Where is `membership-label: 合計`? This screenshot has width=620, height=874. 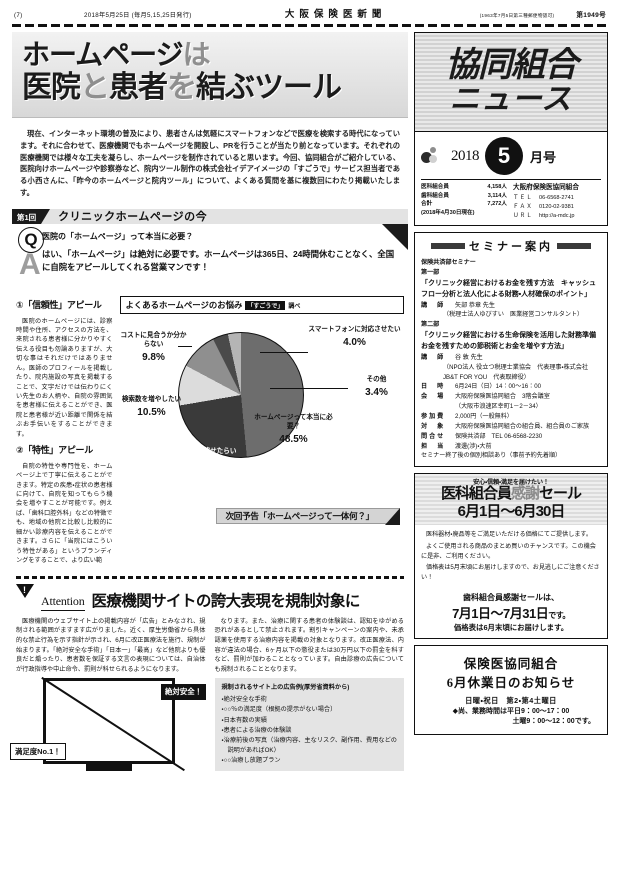 membership-label: 合計 is located at coordinates (427, 204).